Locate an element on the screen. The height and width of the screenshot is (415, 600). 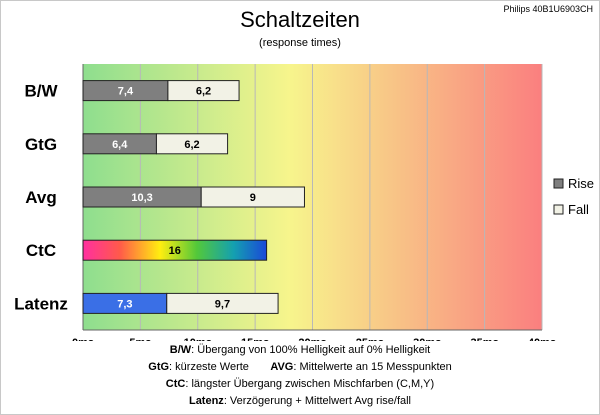
data-label-rise: 16 is located at coordinates (175, 251).